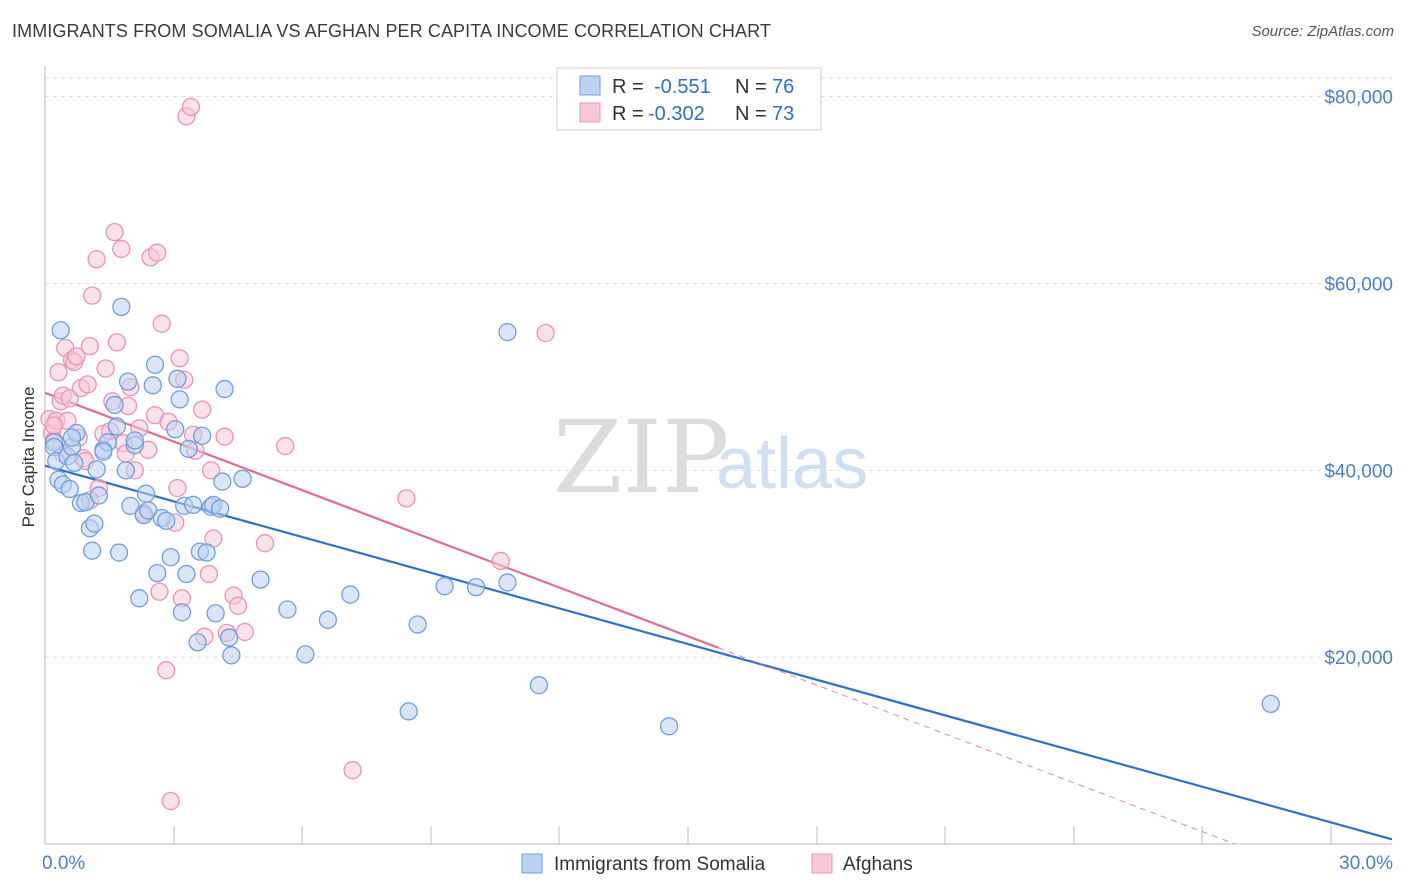 The width and height of the screenshot is (1406, 892). Describe the element at coordinates (751, 87) in the screenshot. I see `legend-n-label-somalia: N =` at that location.